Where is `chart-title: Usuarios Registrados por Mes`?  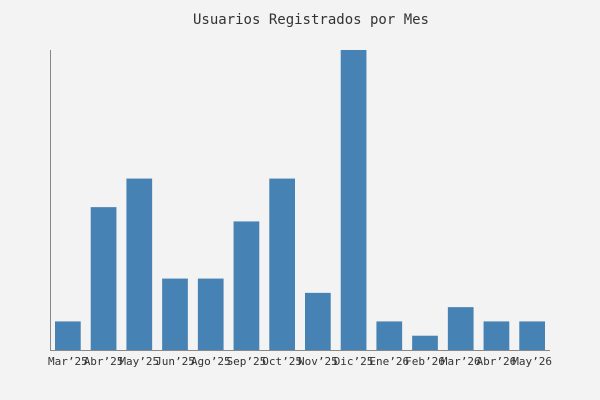
chart-title: Usuarios Registrados por Mes is located at coordinates (311, 20).